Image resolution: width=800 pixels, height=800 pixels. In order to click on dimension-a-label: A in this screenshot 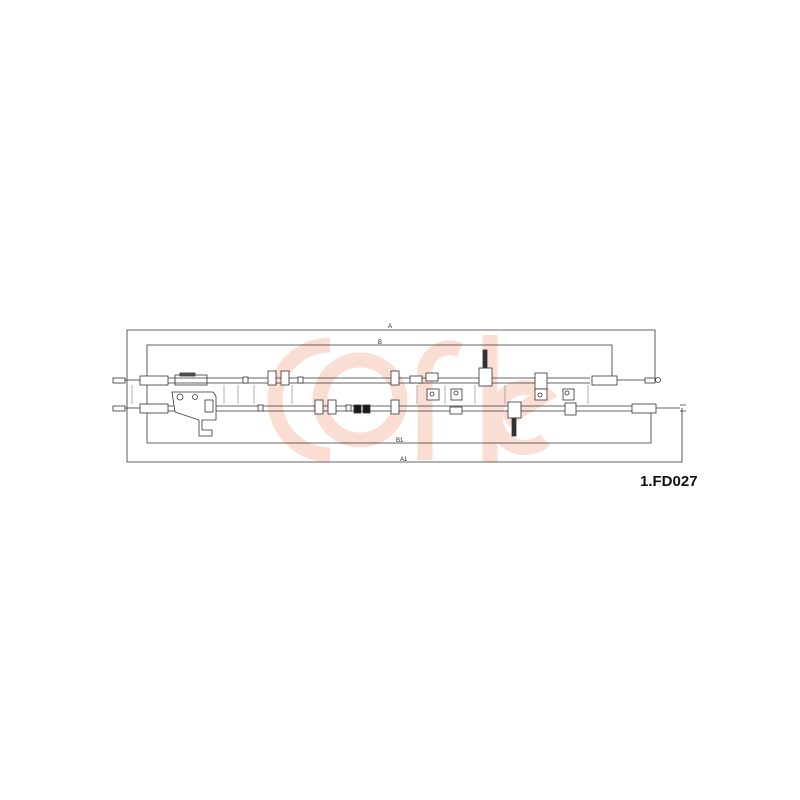, I will do `click(390, 327)`.